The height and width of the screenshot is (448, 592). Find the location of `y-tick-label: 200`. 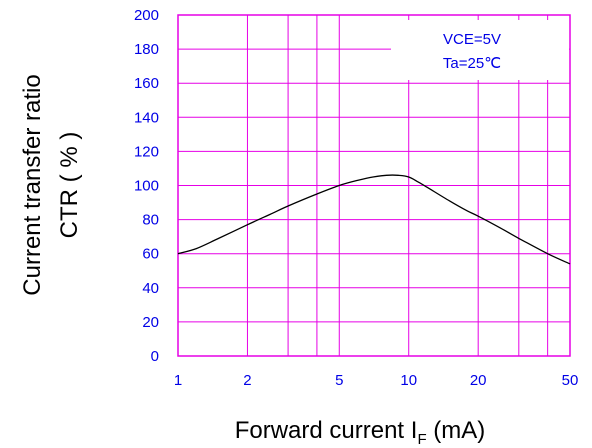

y-tick-label: 200 is located at coordinates (146, 15).